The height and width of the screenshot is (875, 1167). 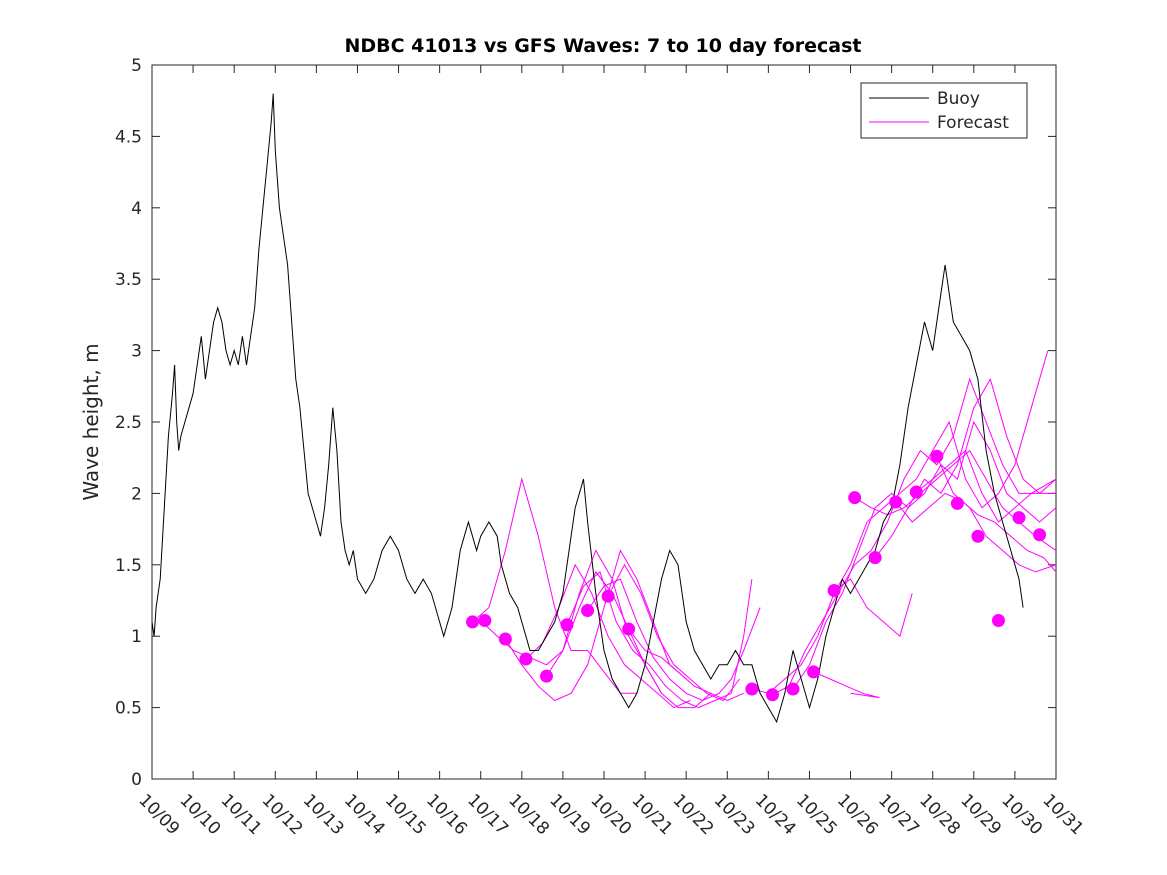 What do you see at coordinates (446, 814) in the screenshot?
I see `x-tick-label: 10/16` at bounding box center [446, 814].